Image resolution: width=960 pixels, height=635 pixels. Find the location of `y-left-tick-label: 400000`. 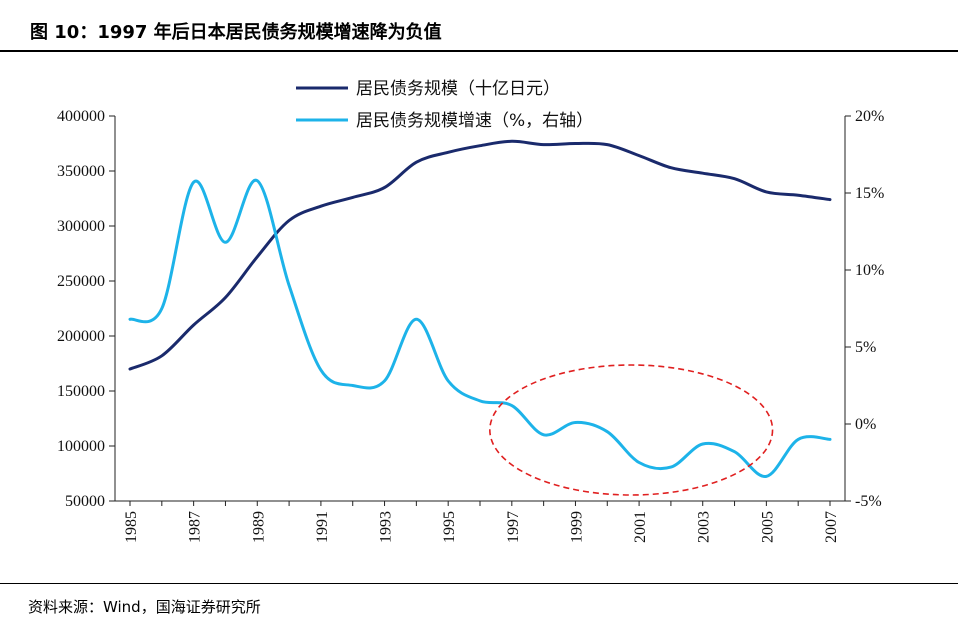

y-left-tick-label: 400000 is located at coordinates (81, 116).